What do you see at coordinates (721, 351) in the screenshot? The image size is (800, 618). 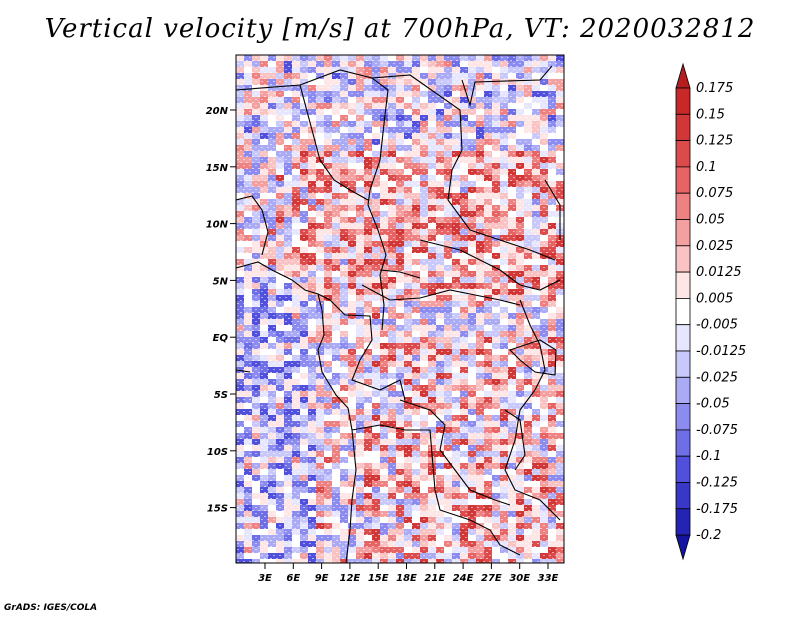 I see `colorbar-label: -0.0125` at bounding box center [721, 351].